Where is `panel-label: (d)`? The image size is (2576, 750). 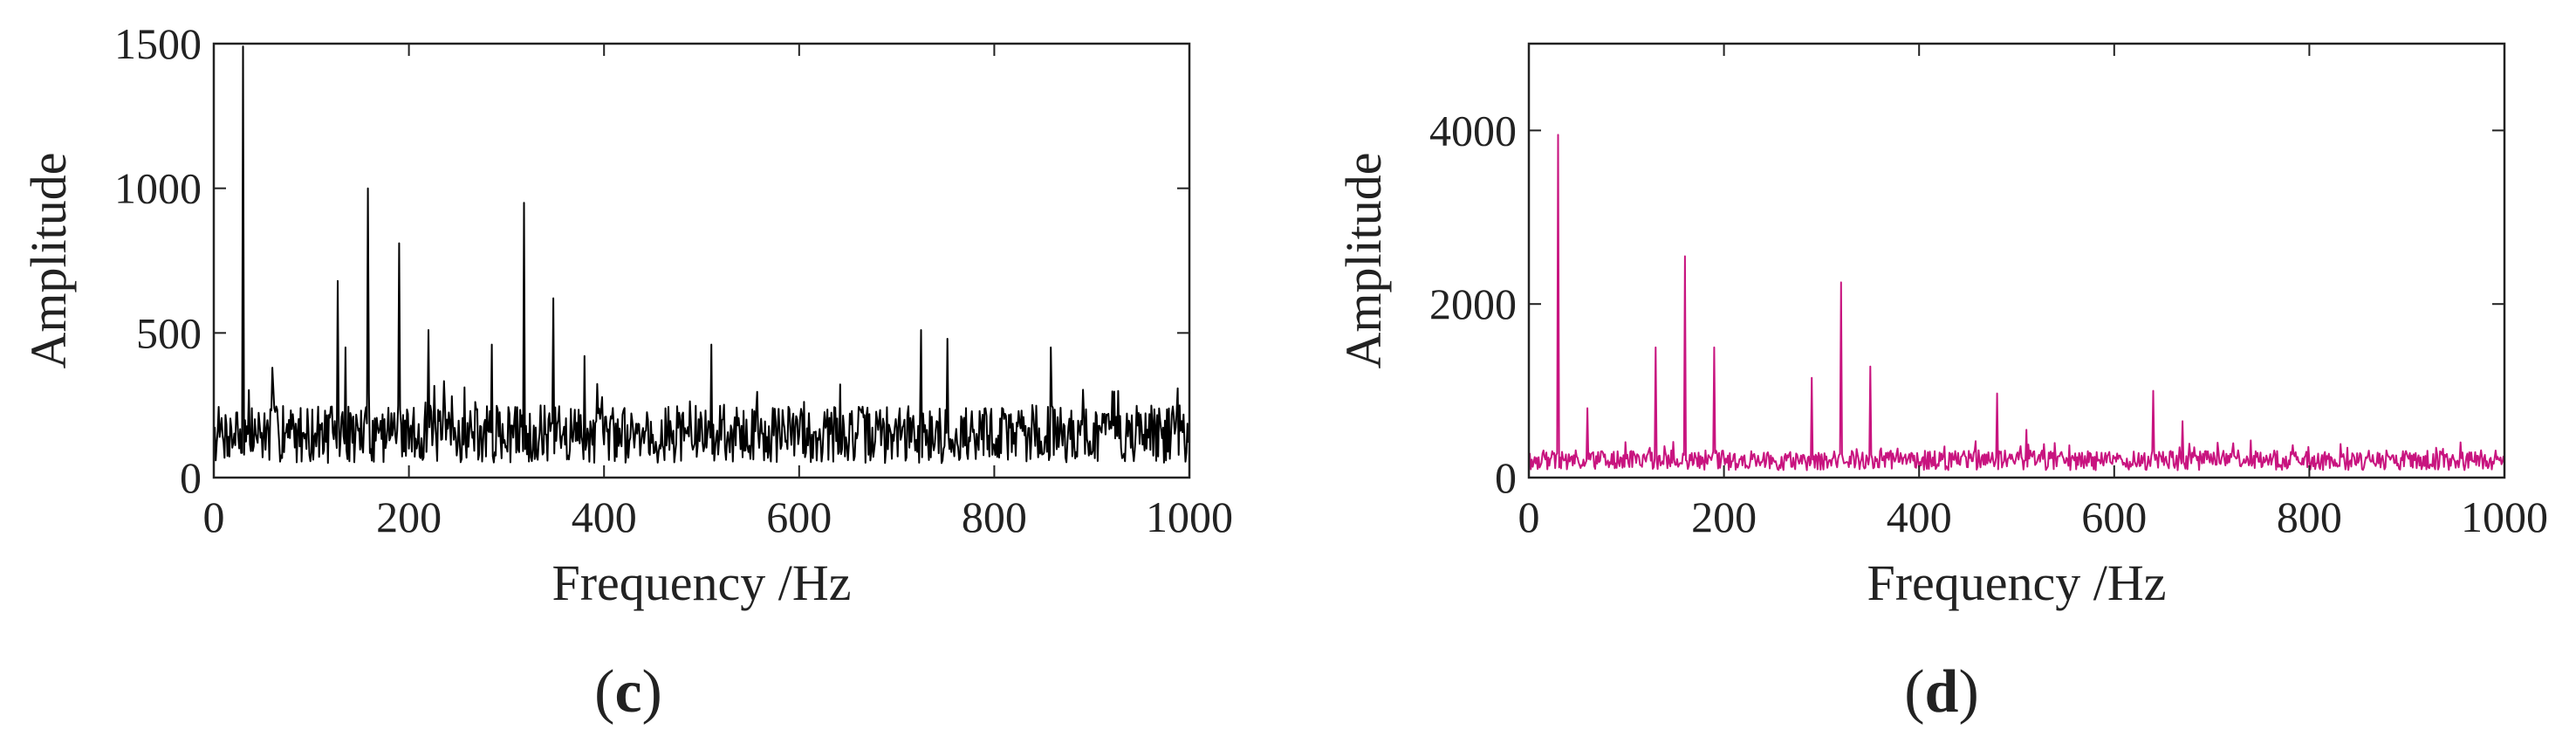
panel-label: (d) is located at coordinates (1941, 692).